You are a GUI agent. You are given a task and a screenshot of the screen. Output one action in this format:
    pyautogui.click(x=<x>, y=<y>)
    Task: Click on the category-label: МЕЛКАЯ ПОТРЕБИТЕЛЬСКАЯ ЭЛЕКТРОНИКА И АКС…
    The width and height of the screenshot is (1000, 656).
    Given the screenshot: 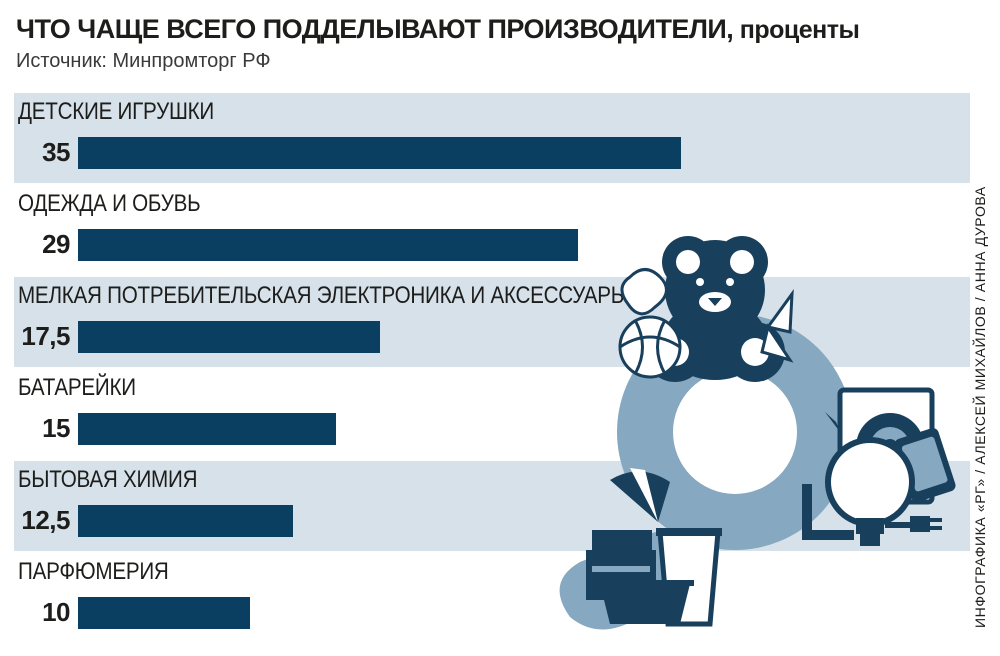 What is the action you would take?
    pyautogui.click(x=323, y=295)
    